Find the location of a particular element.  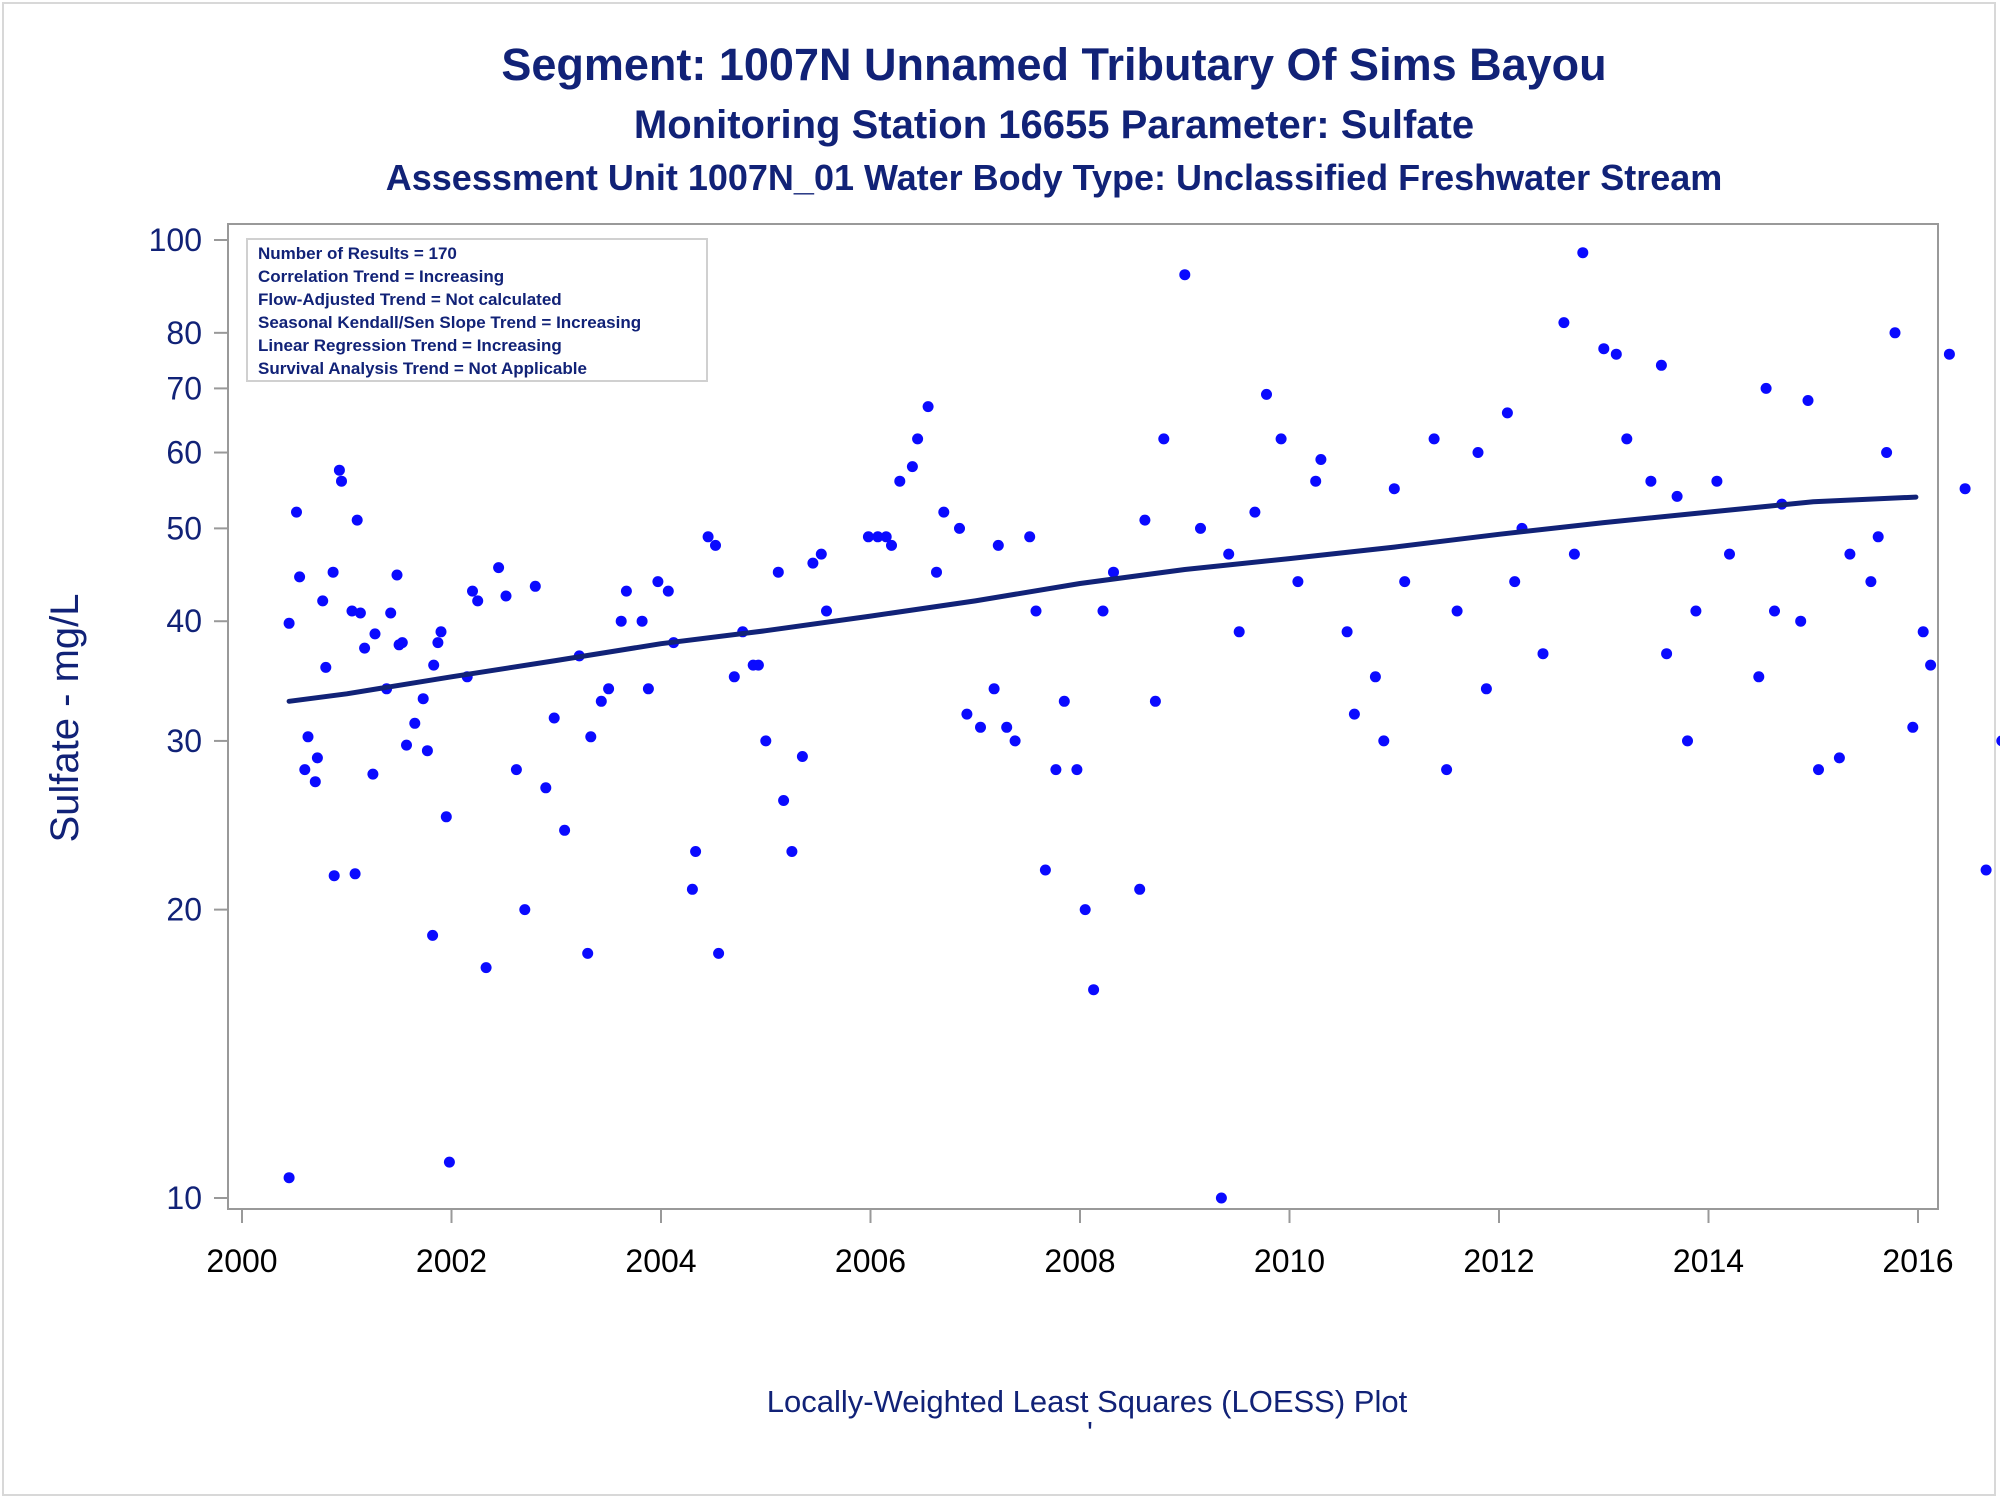

info-line-correlation: Correlation Trend = Increasing is located at coordinates (381, 276).